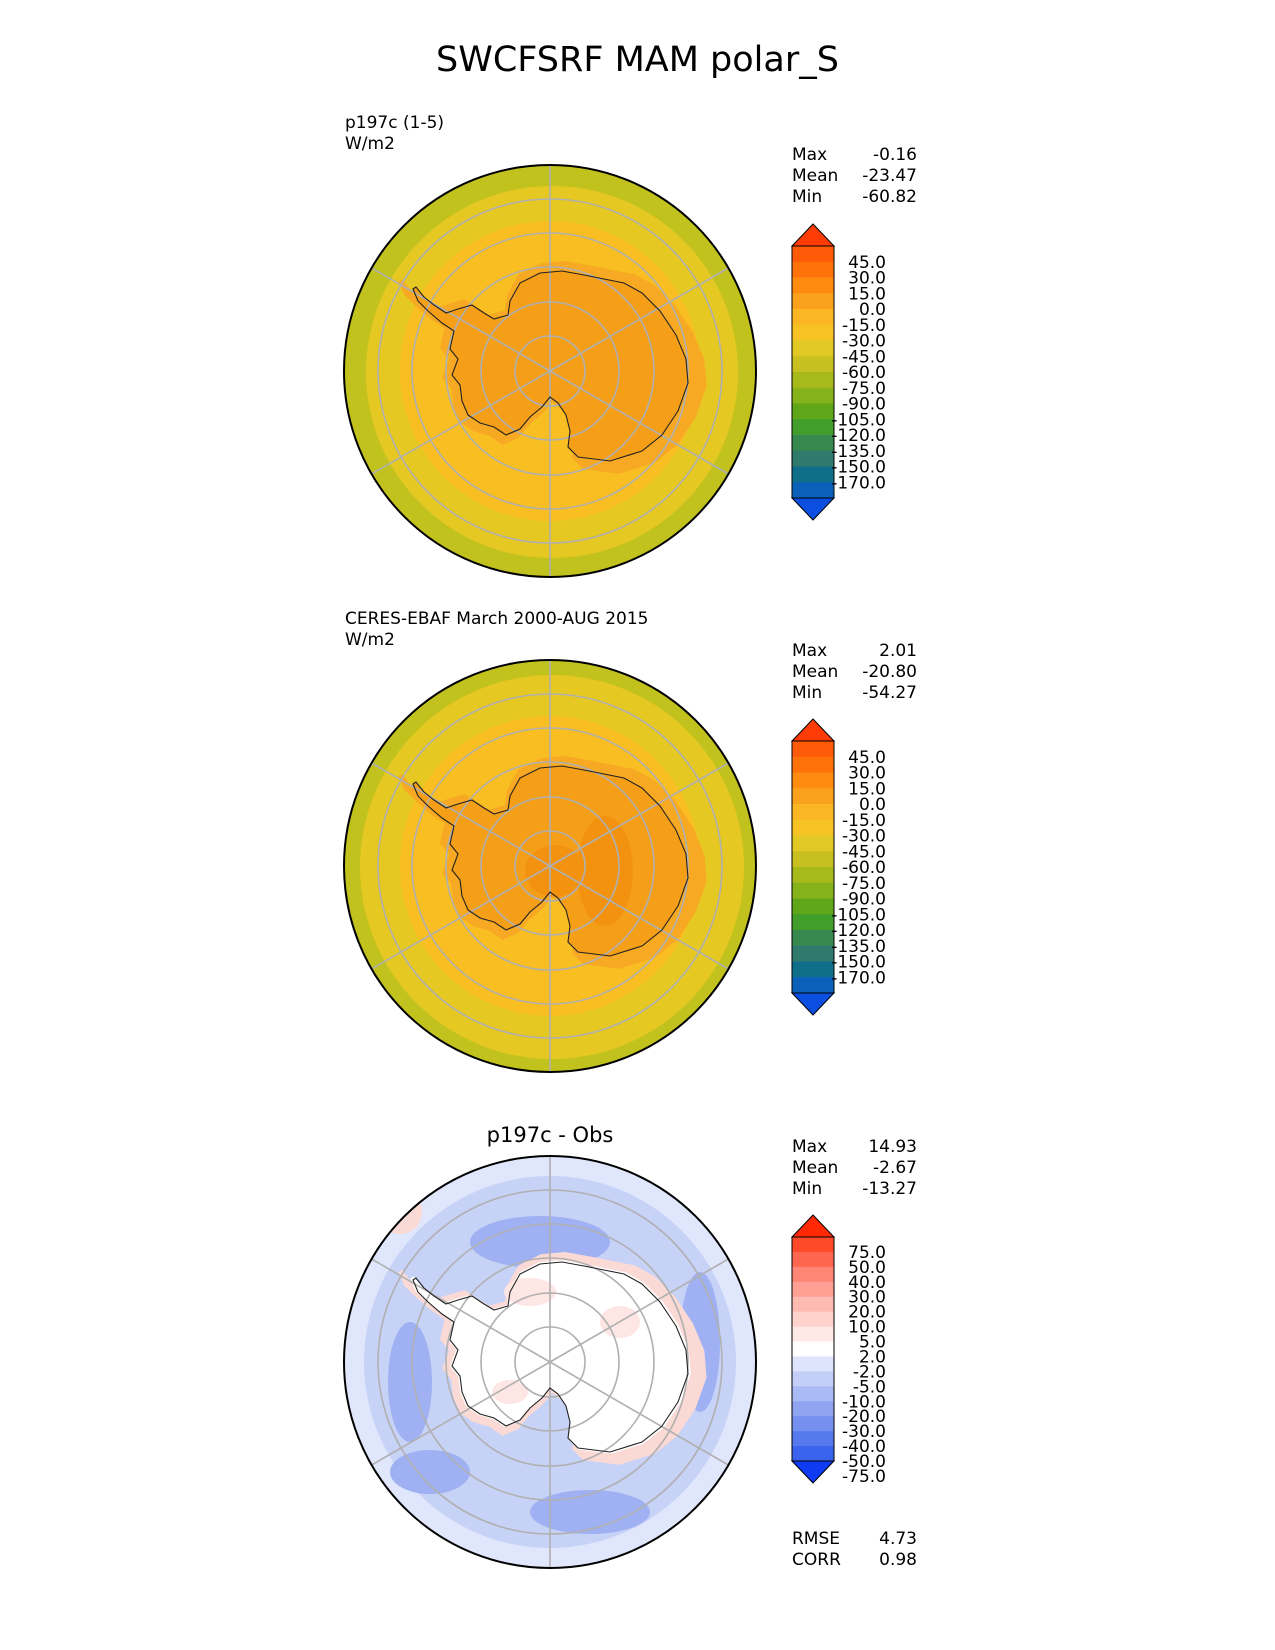 The width and height of the screenshot is (1275, 1650). I want to click on panel1-case-name: p197c (1-5), so click(395, 123).